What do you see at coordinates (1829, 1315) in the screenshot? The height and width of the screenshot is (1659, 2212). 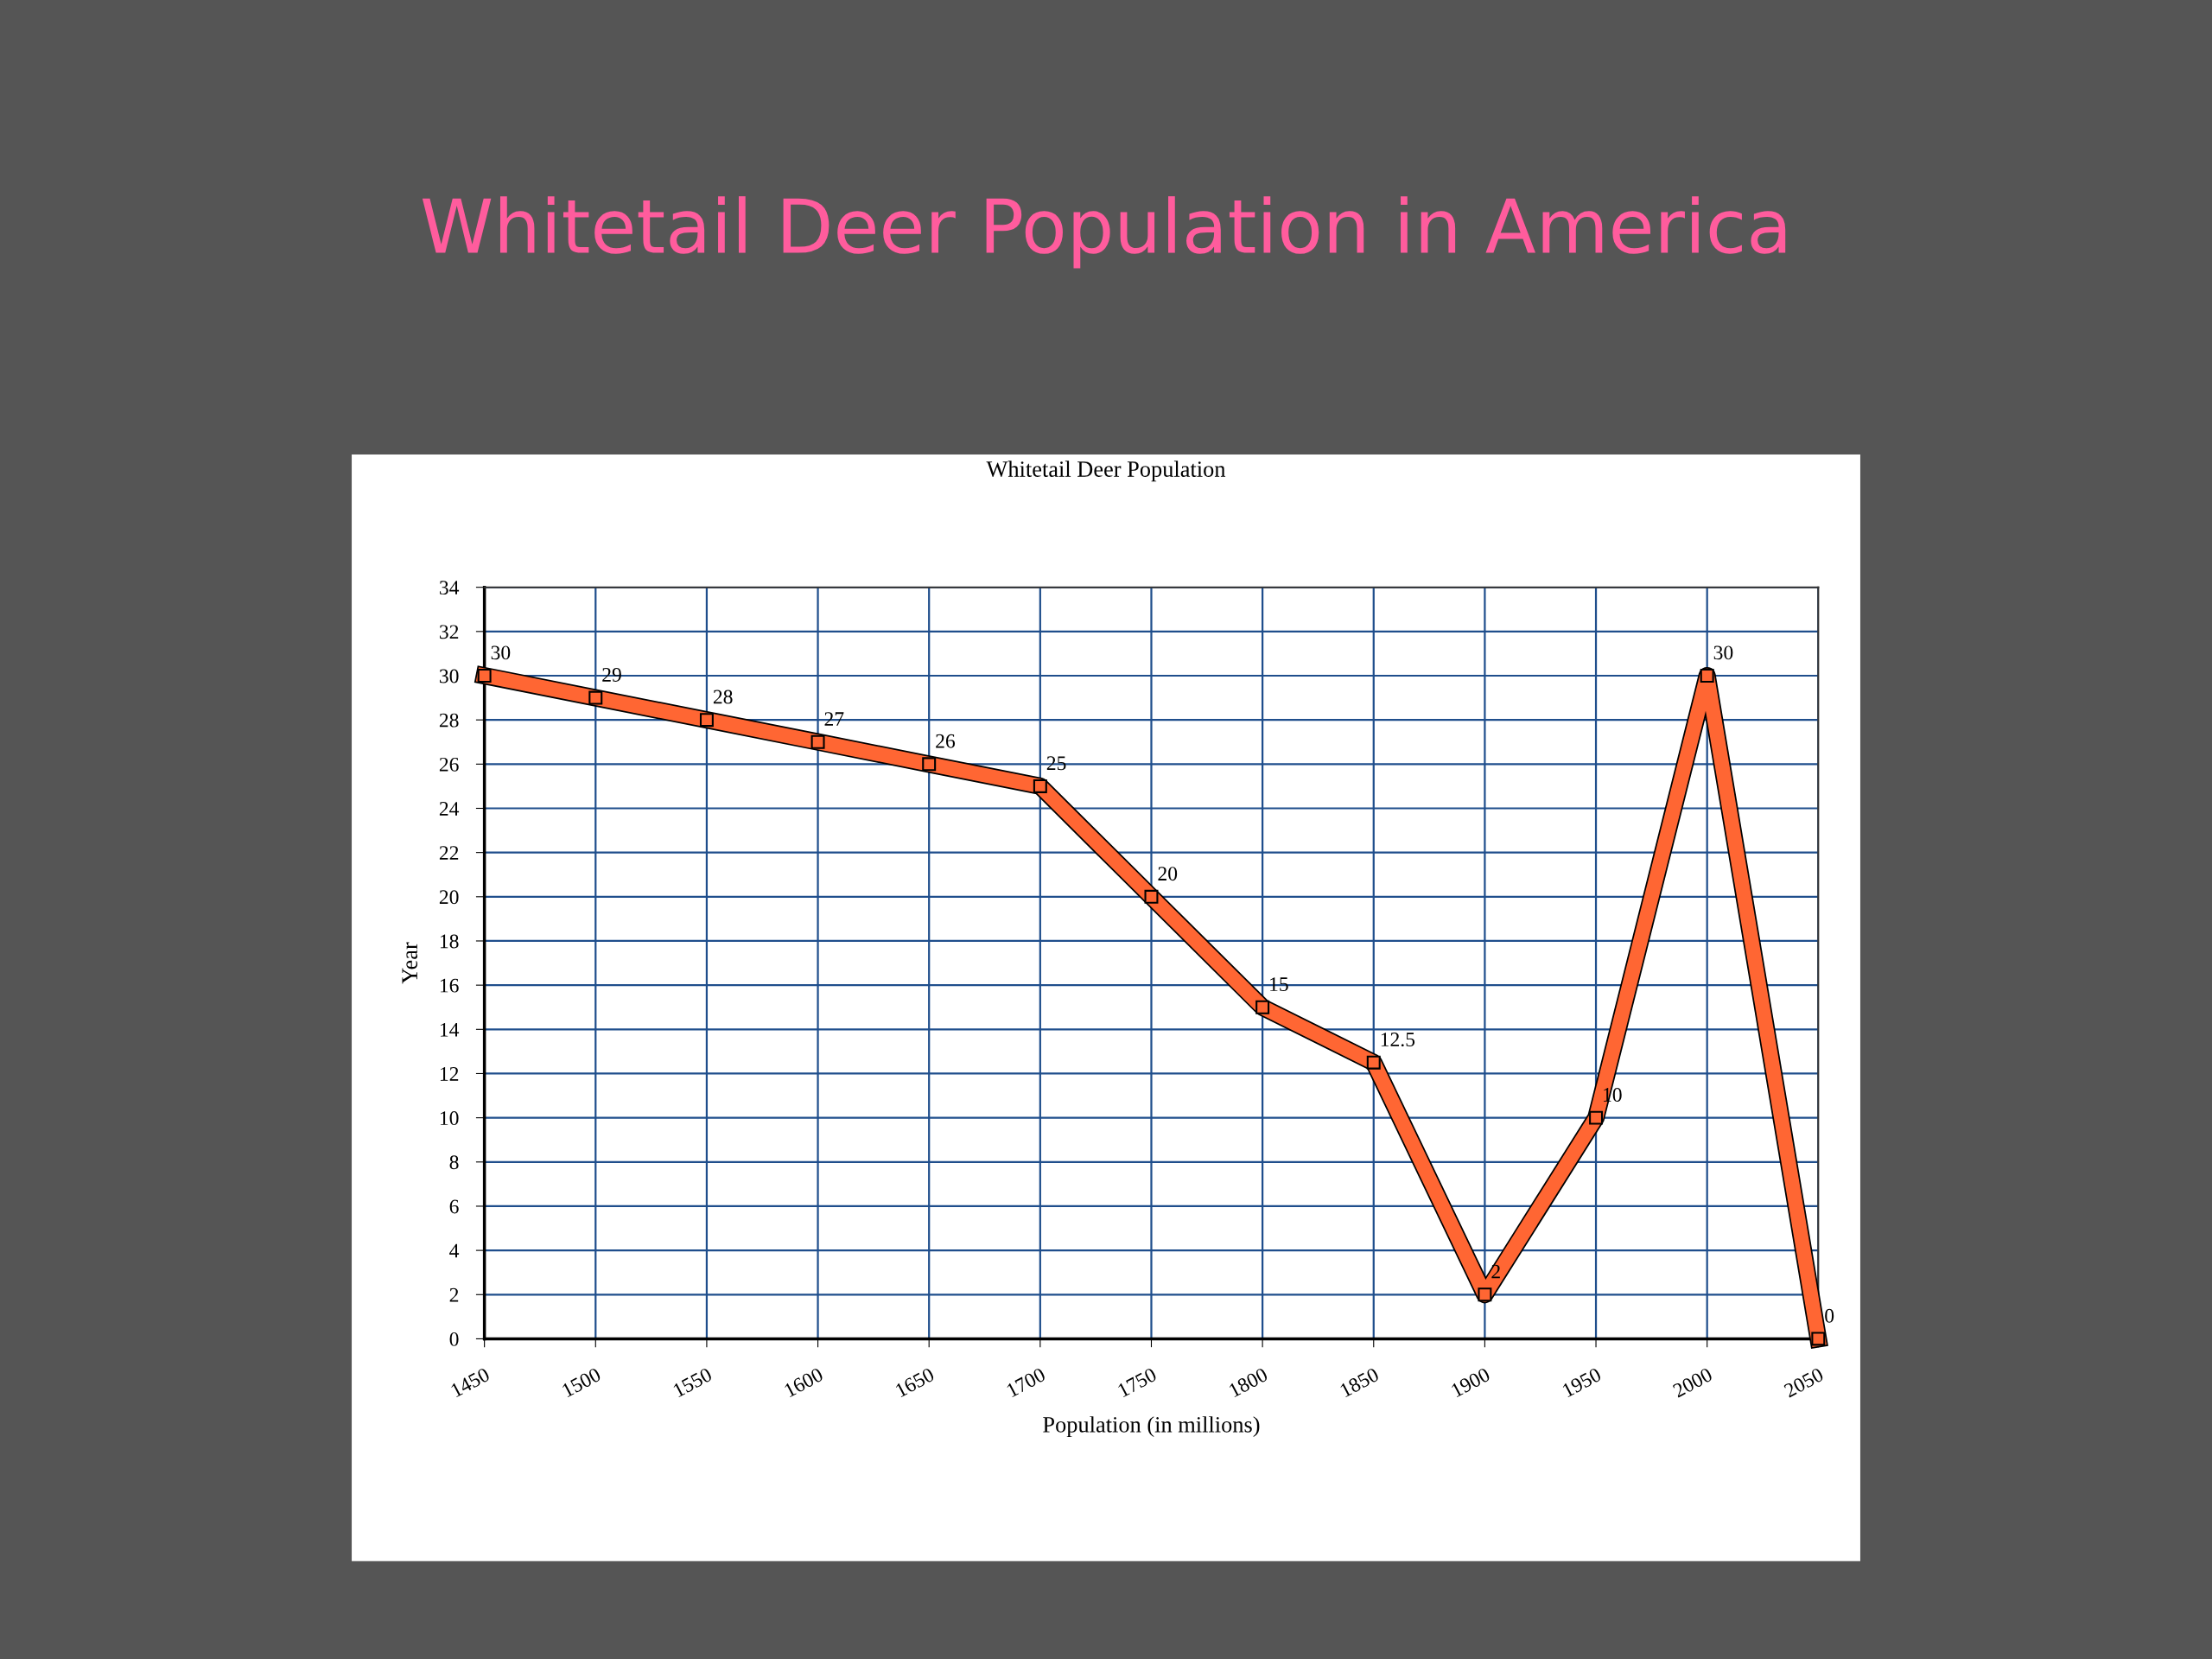 I see `data-label: 0` at bounding box center [1829, 1315].